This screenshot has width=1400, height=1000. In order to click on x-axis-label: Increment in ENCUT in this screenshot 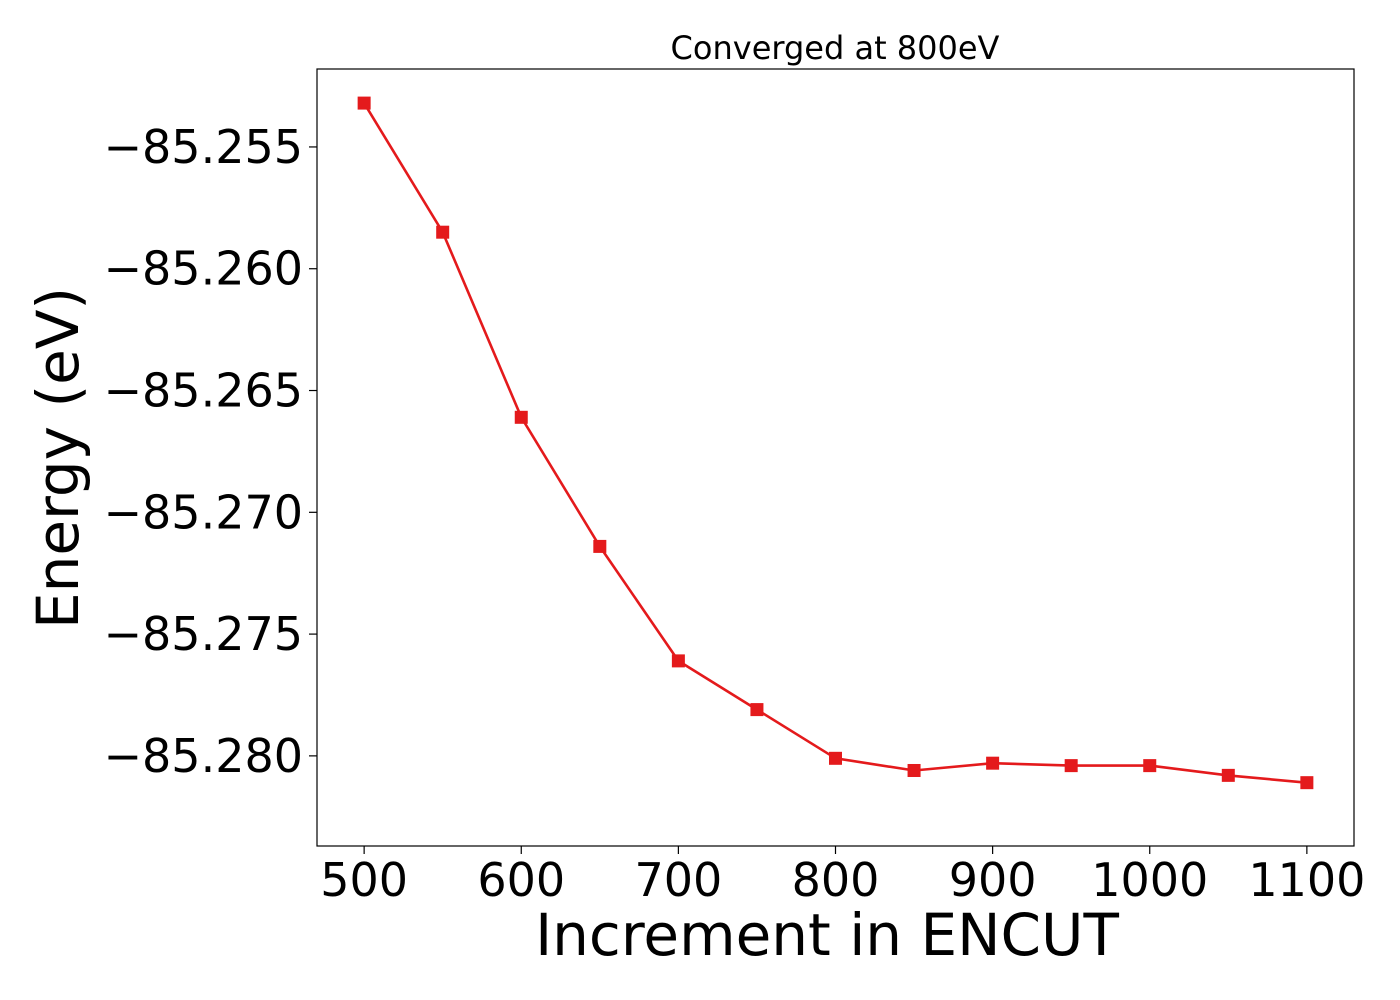, I will do `click(827, 935)`.